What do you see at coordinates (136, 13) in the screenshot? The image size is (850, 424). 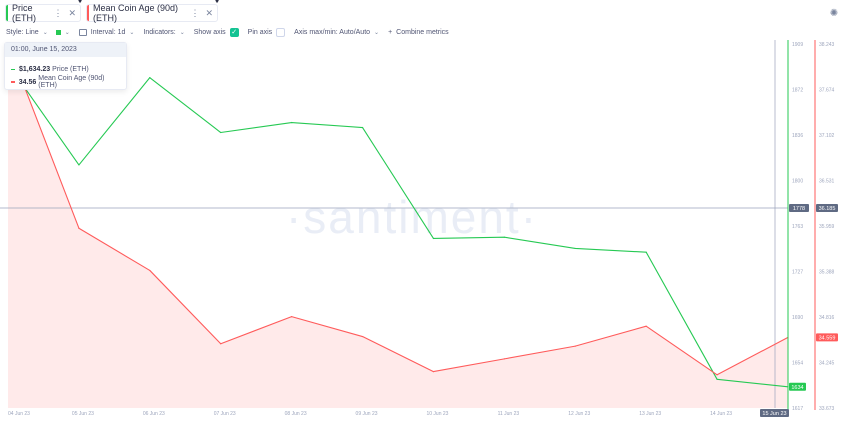 I see `metric-tab-label: Mean Coin Age (90d) (ETH)` at bounding box center [136, 13].